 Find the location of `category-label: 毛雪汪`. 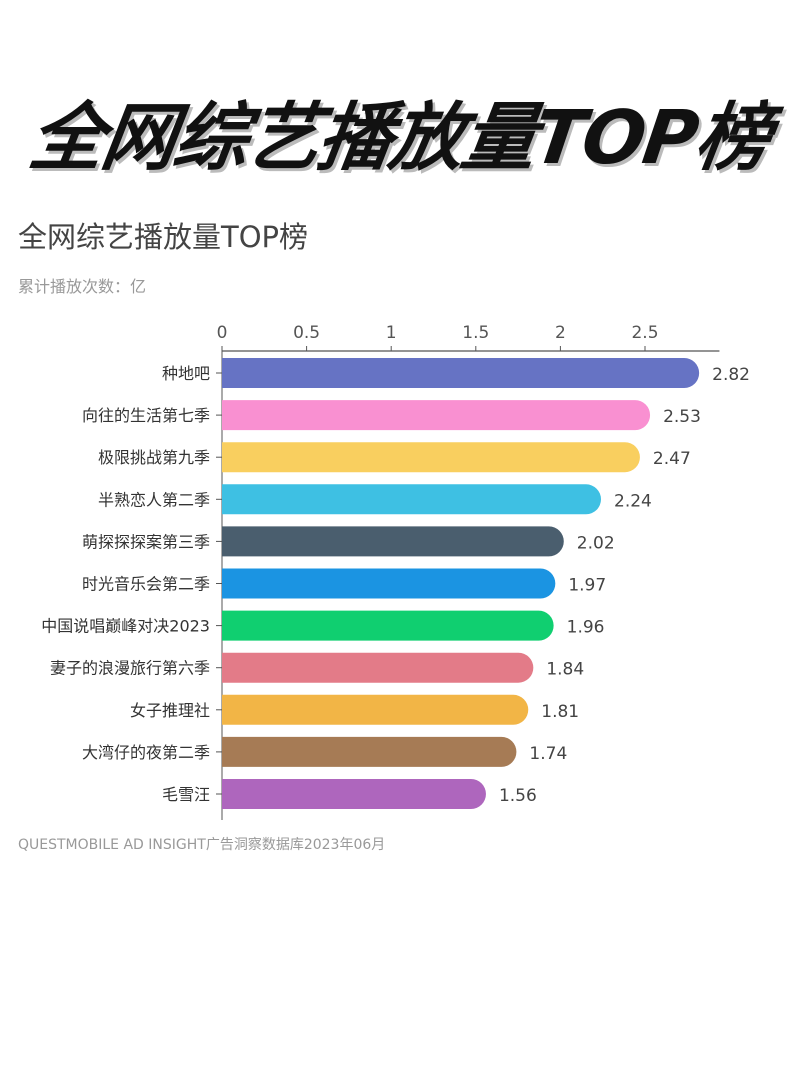

category-label: 毛雪汪 is located at coordinates (186, 794).